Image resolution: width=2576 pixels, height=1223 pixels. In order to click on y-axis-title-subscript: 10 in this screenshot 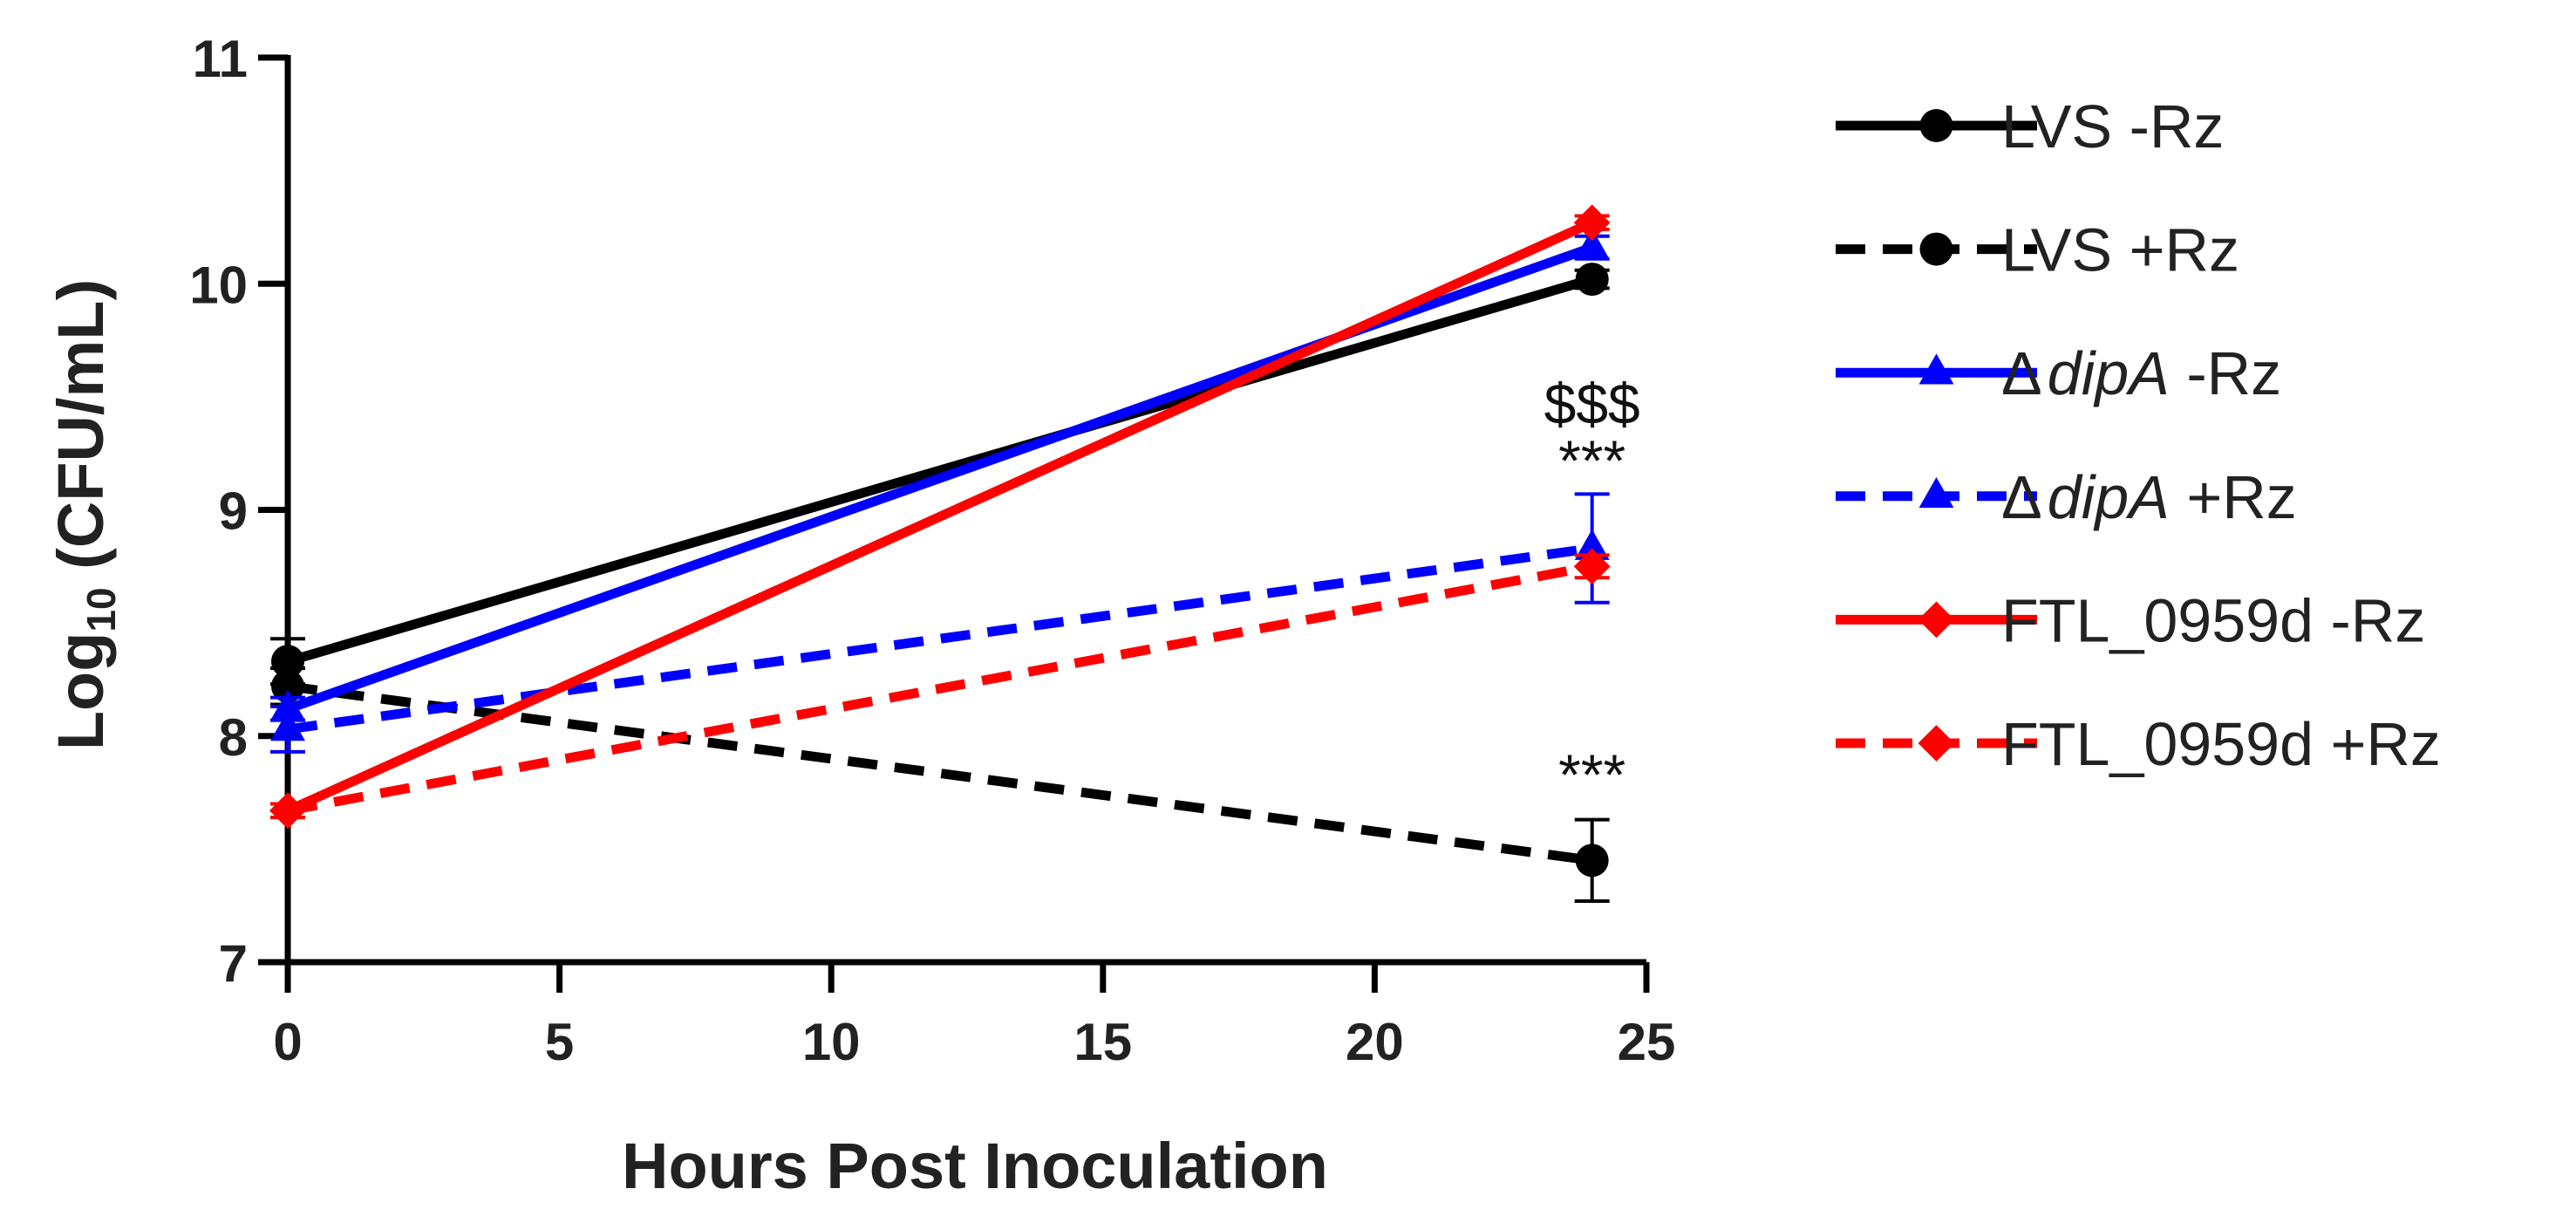, I will do `click(101, 609)`.